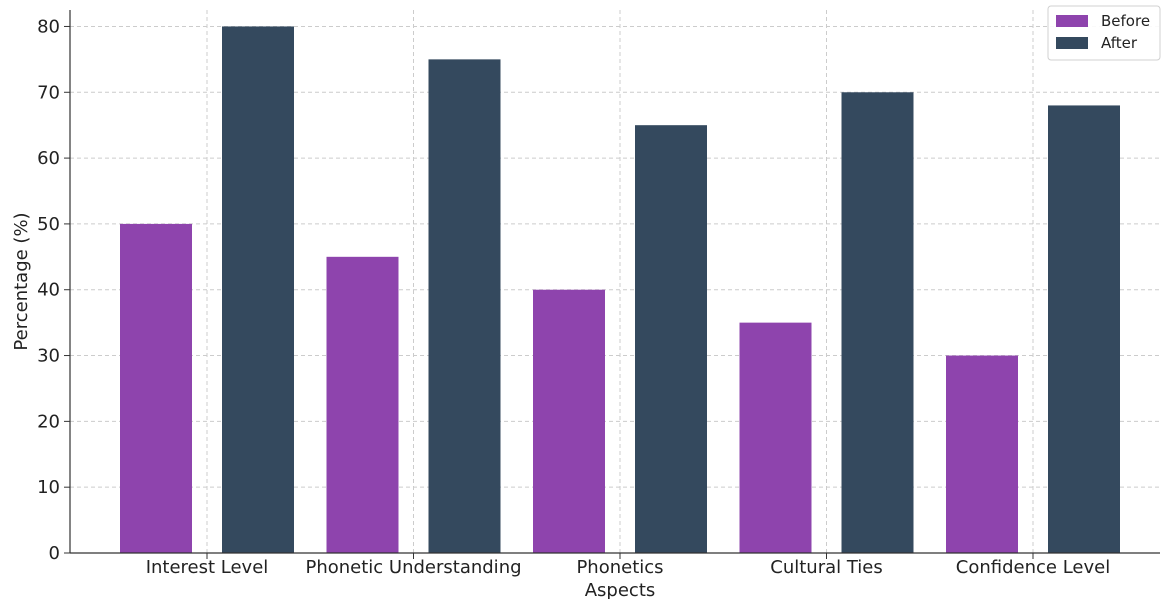 Image resolution: width=1166 pixels, height=599 pixels. I want to click on legend-label-after: After, so click(1119, 43).